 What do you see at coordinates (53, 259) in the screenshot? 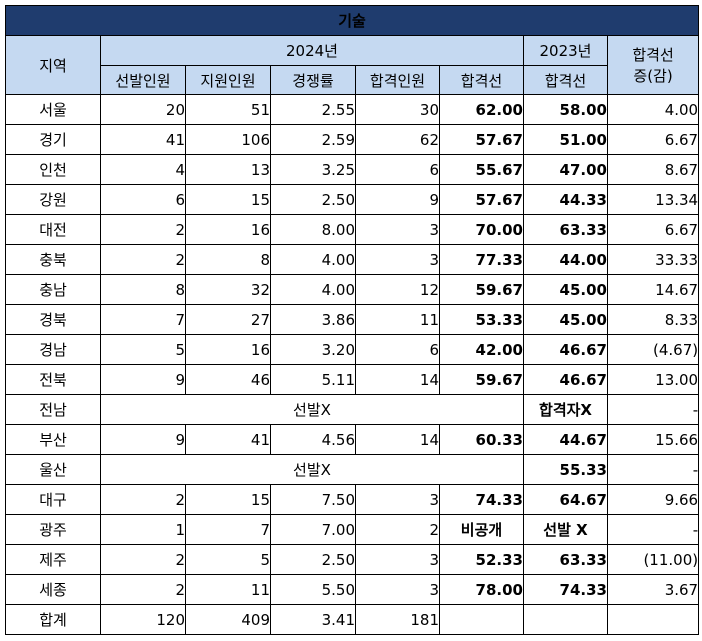
I see `cell-region: 충북` at bounding box center [53, 259].